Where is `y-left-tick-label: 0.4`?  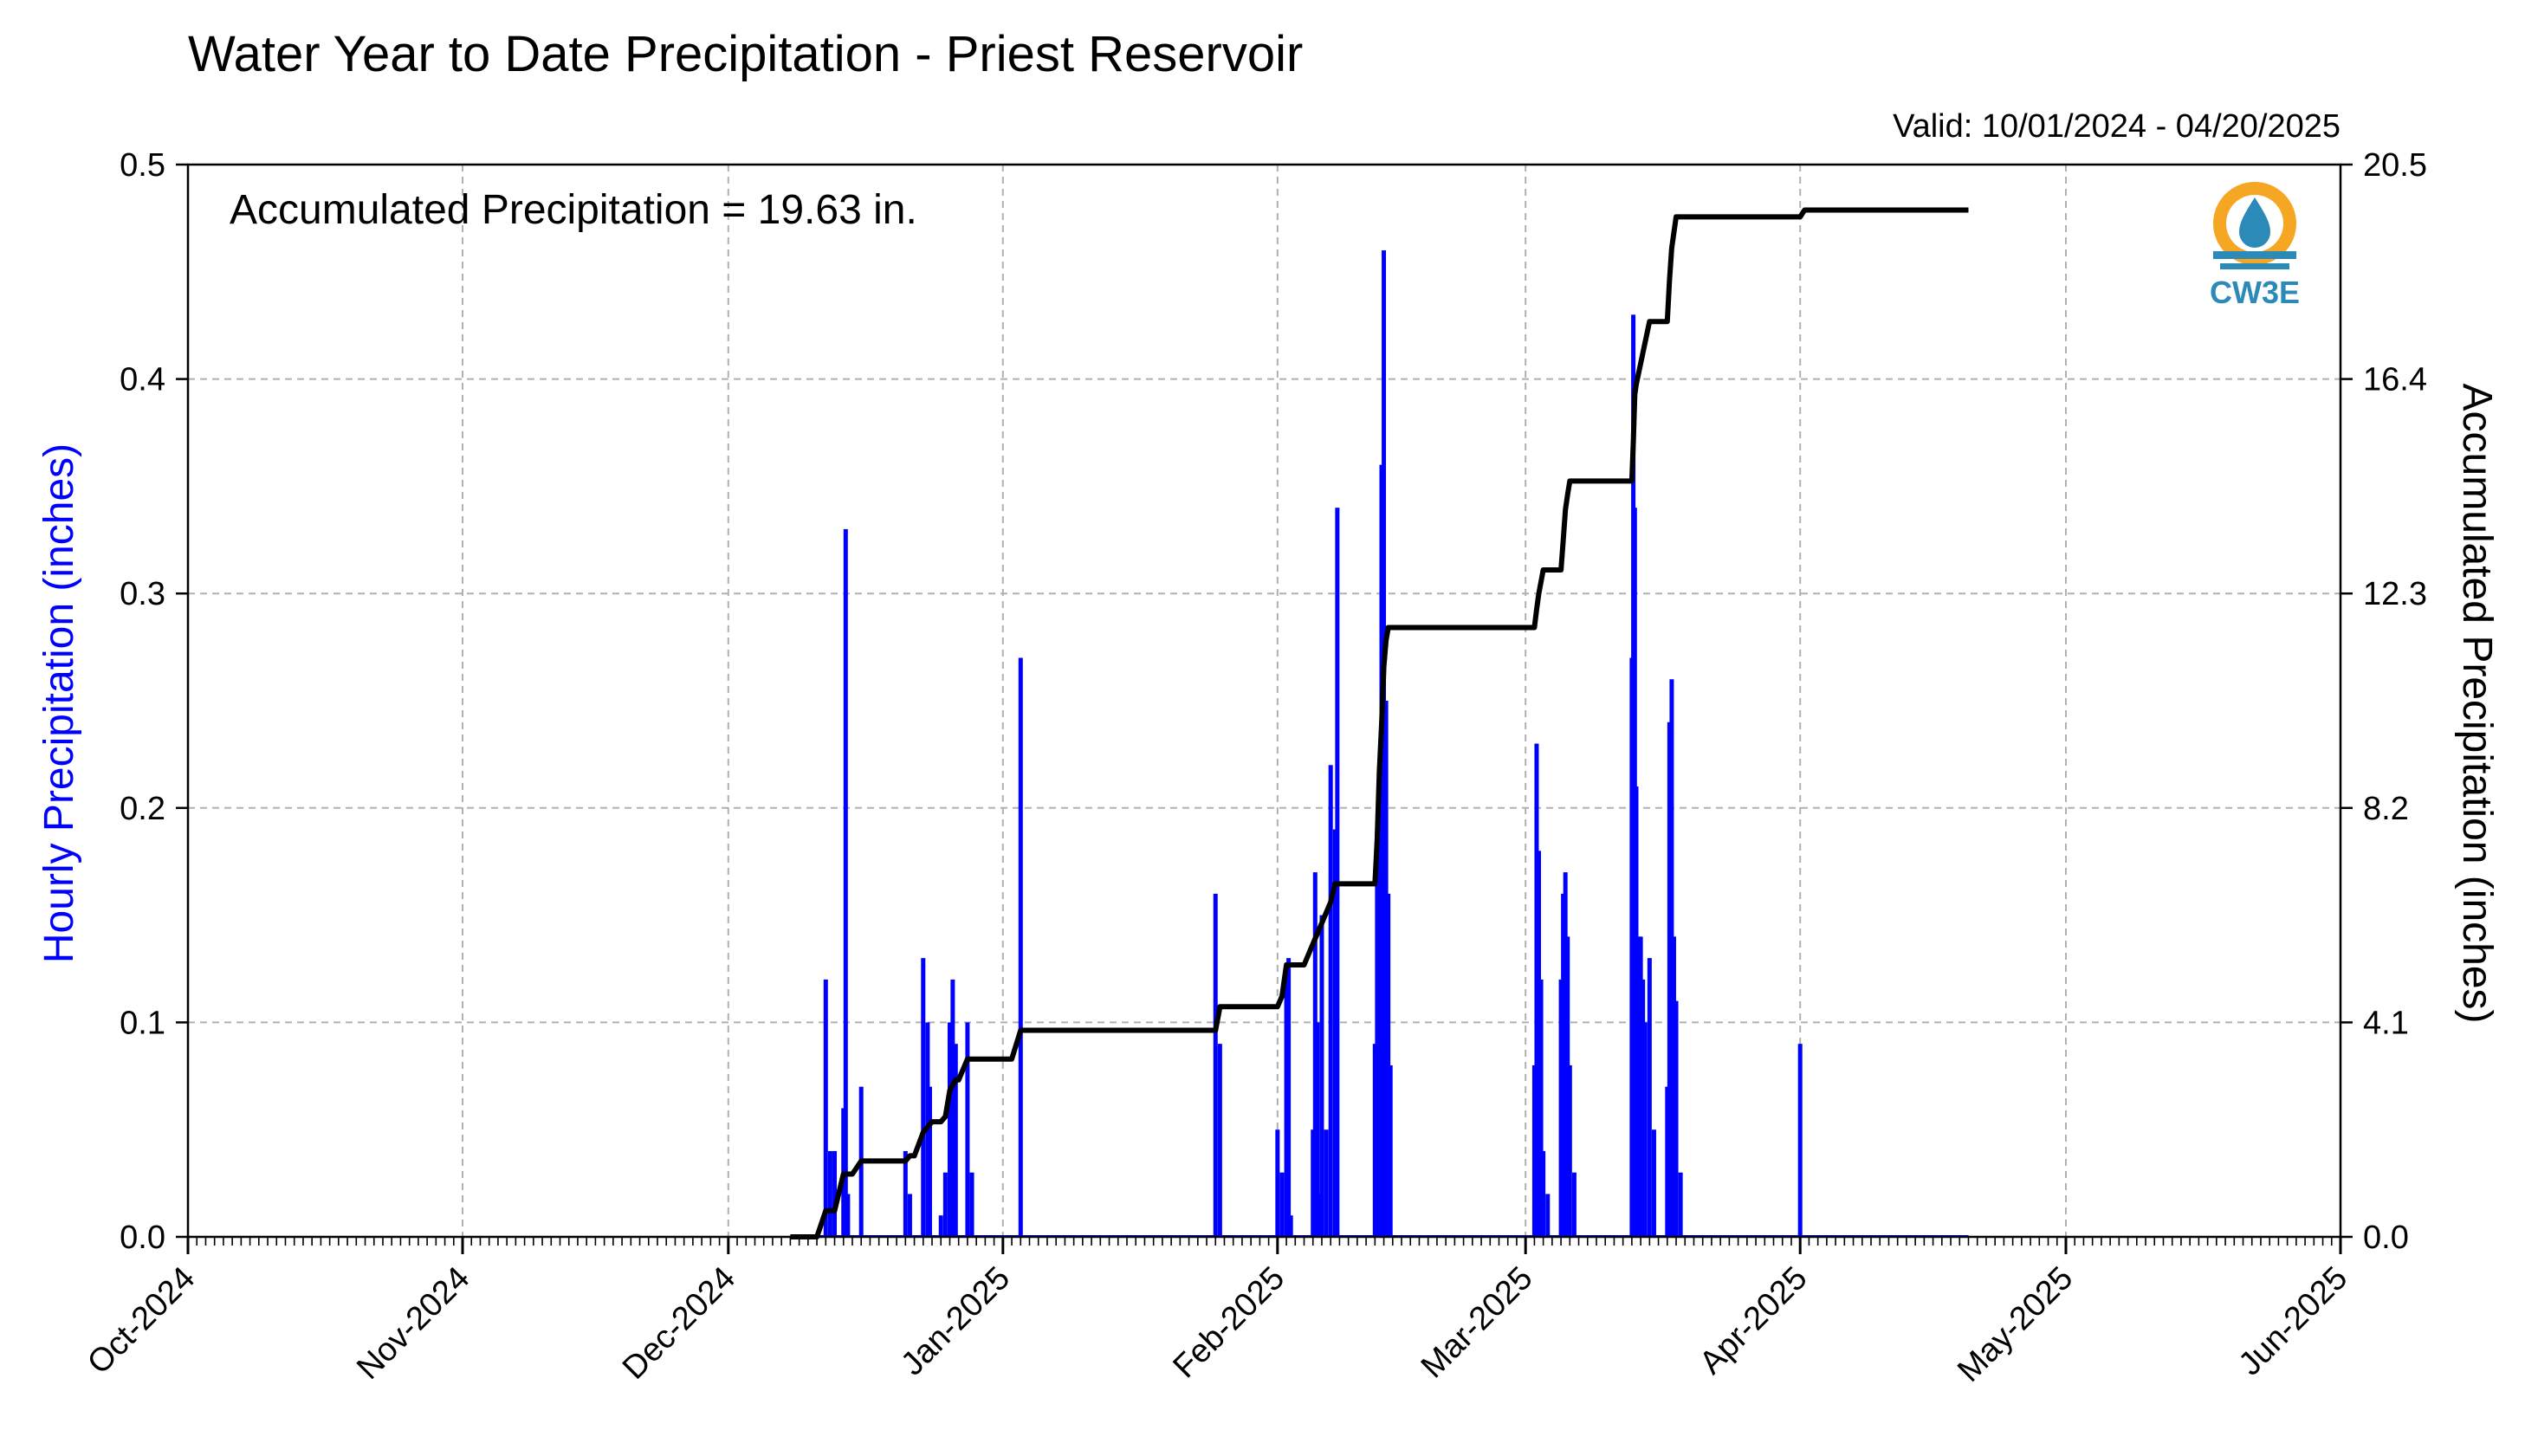 y-left-tick-label: 0.4 is located at coordinates (142, 380).